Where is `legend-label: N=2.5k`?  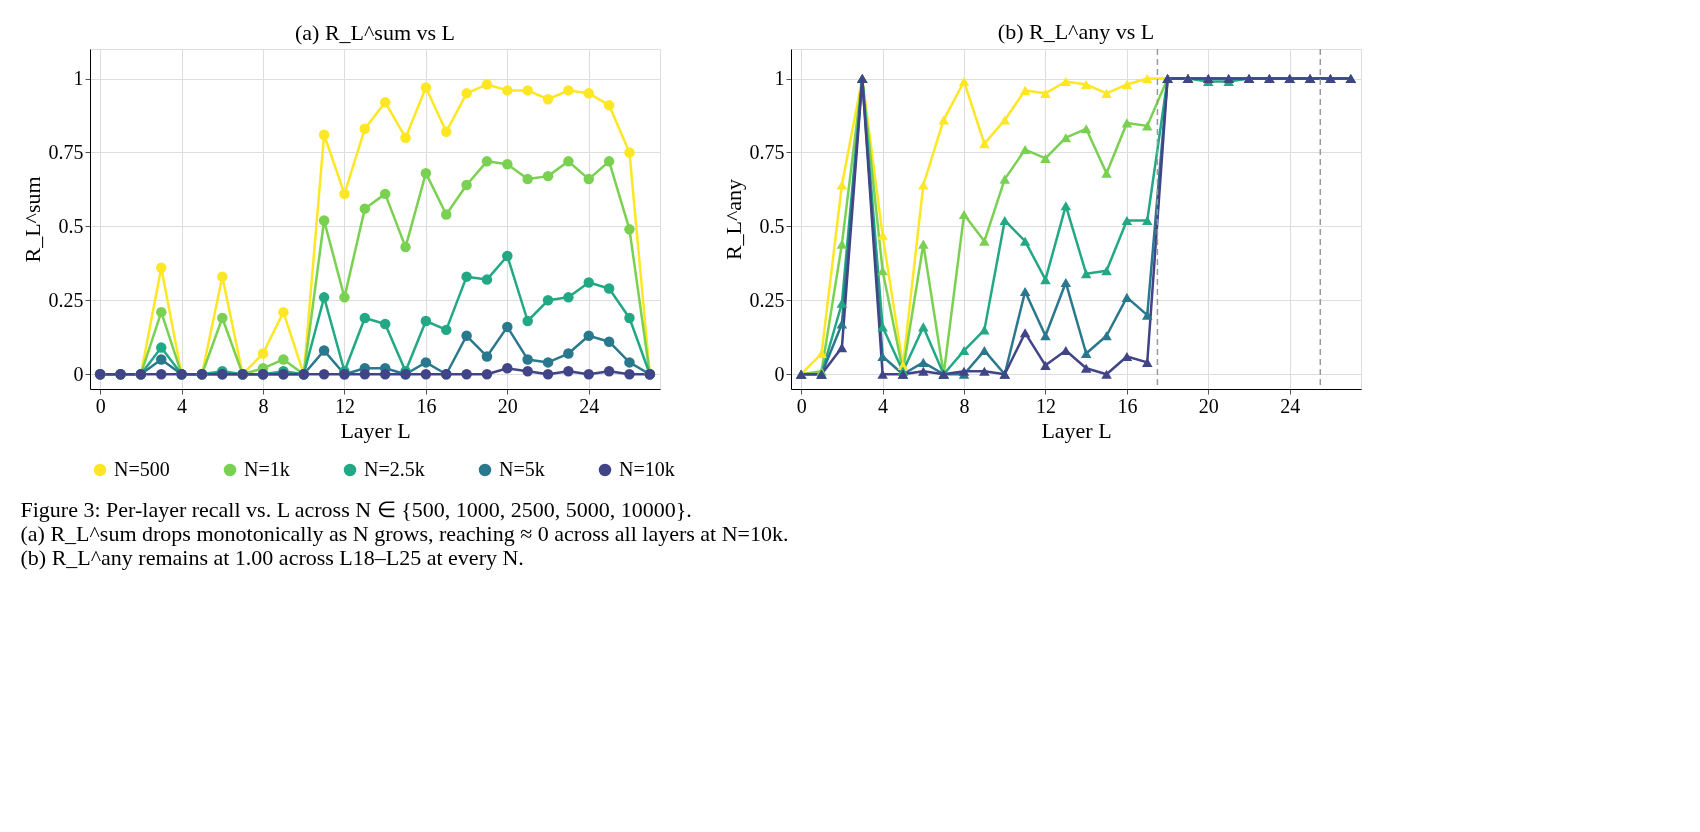 legend-label: N=2.5k is located at coordinates (394, 469).